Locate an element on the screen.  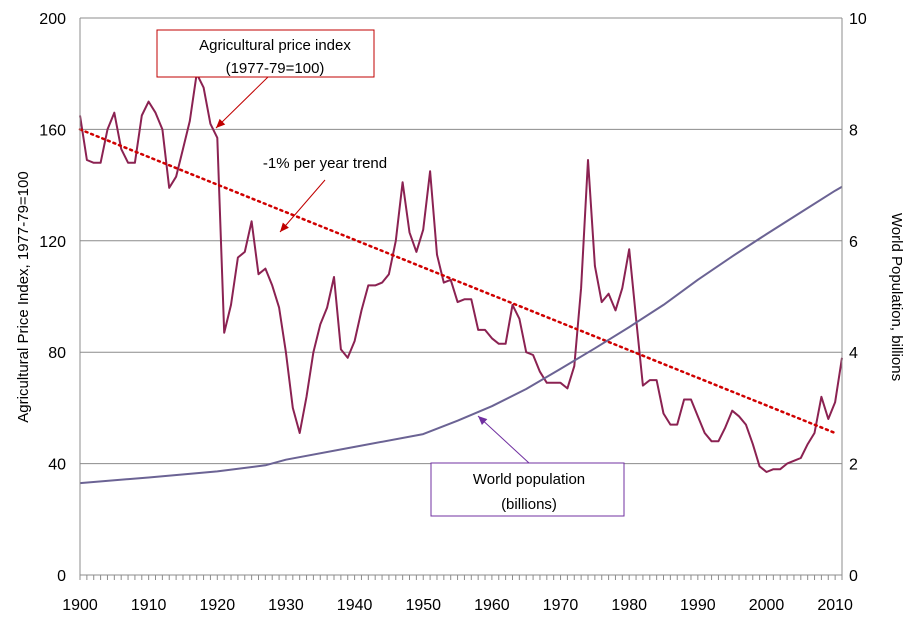
annotation-text: World population is located at coordinates (529, 479).